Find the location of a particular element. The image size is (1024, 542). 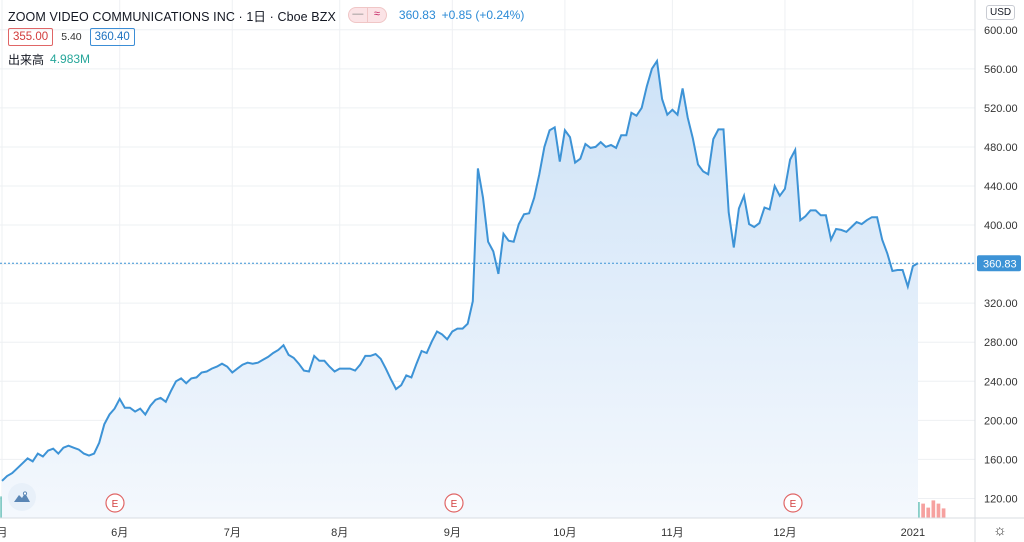

time-tick-label: 2021 is located at coordinates (913, 533).